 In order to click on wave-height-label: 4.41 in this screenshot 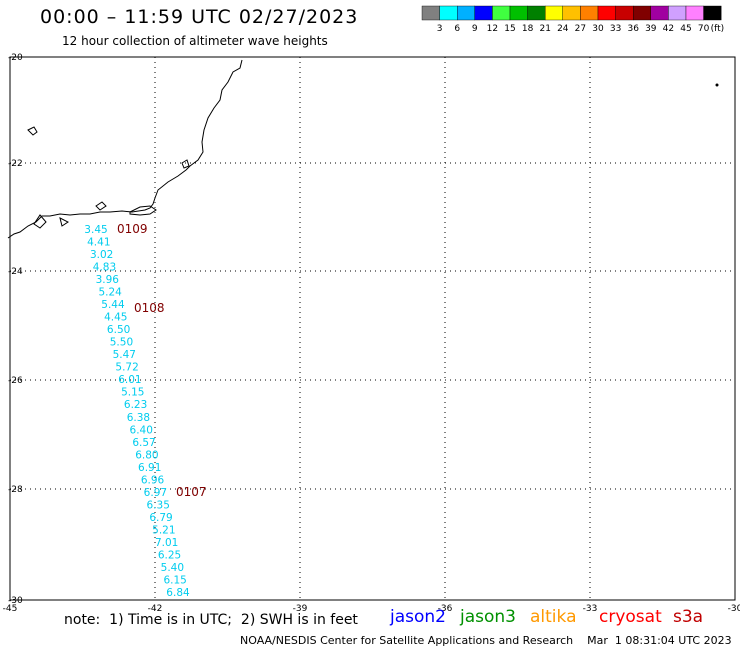, I will do `click(98, 243)`.